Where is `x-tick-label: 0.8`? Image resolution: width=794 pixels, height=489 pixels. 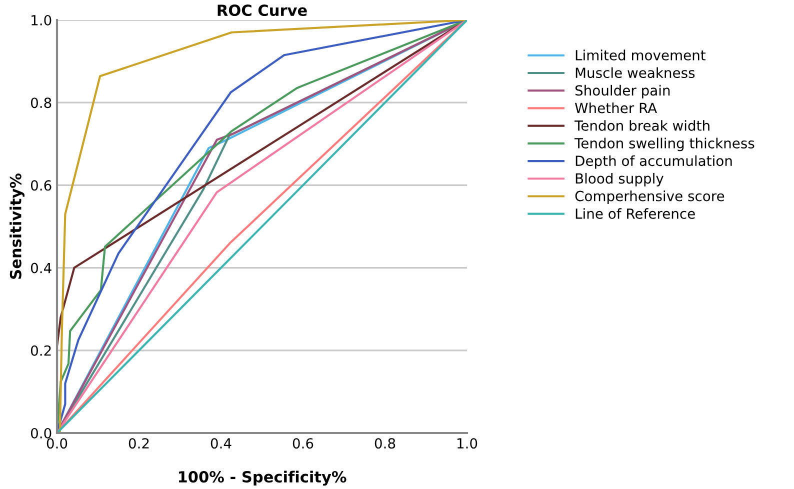 x-tick-label: 0.8 is located at coordinates (385, 443).